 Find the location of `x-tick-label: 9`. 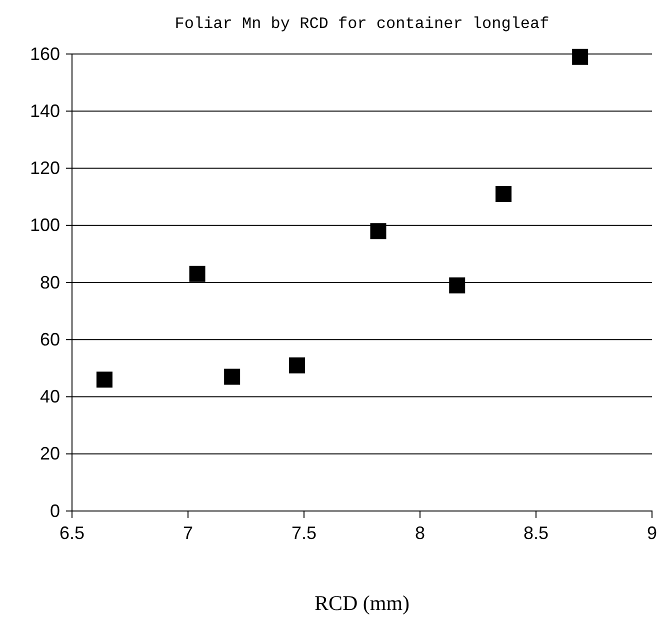

x-tick-label: 9 is located at coordinates (652, 532).